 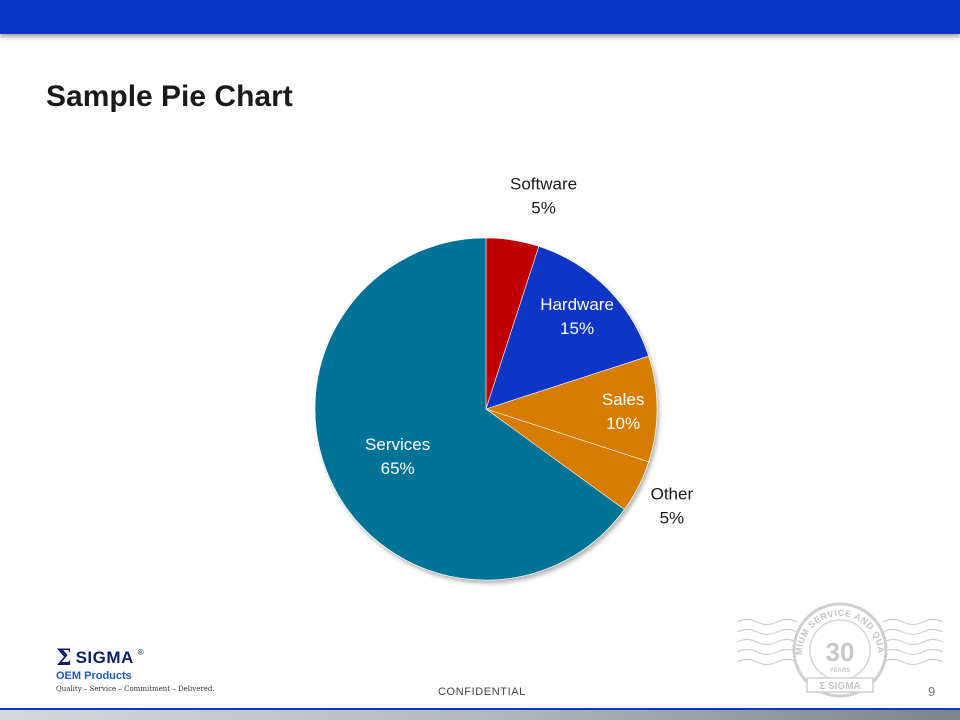 What do you see at coordinates (140, 652) in the screenshot?
I see `registered-mark: ®` at bounding box center [140, 652].